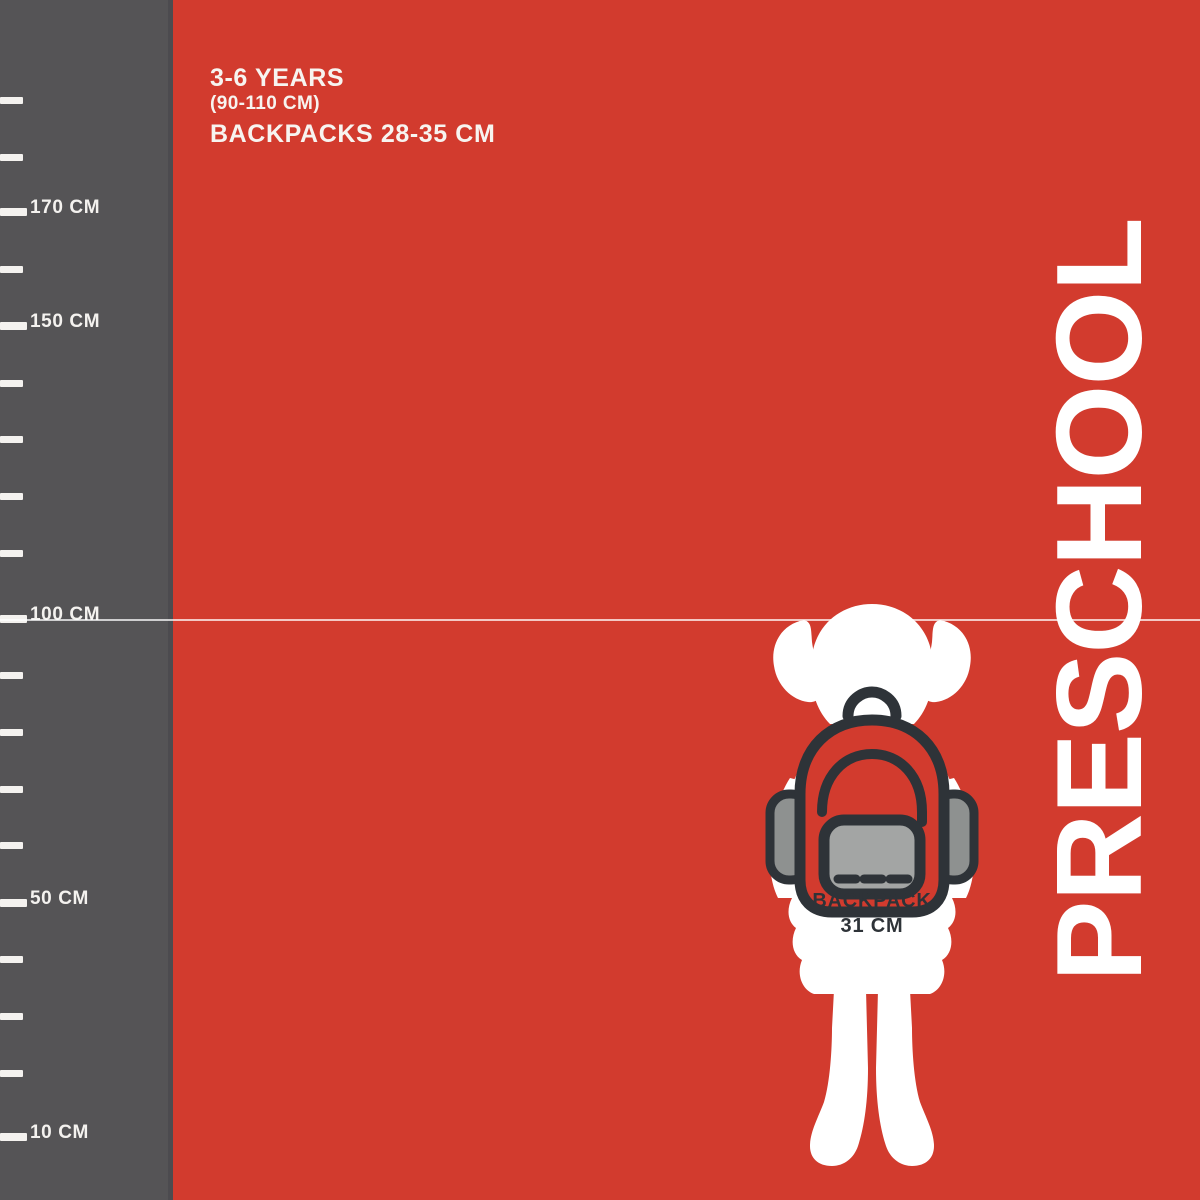  I want to click on height-range-text: (90-110 CM), so click(265, 103).